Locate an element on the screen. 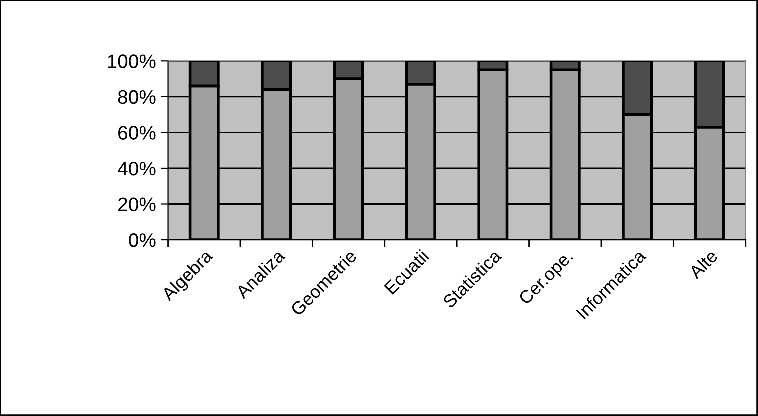 Image resolution: width=758 pixels, height=416 pixels. y-tick-label: 20% is located at coordinates (137, 205).